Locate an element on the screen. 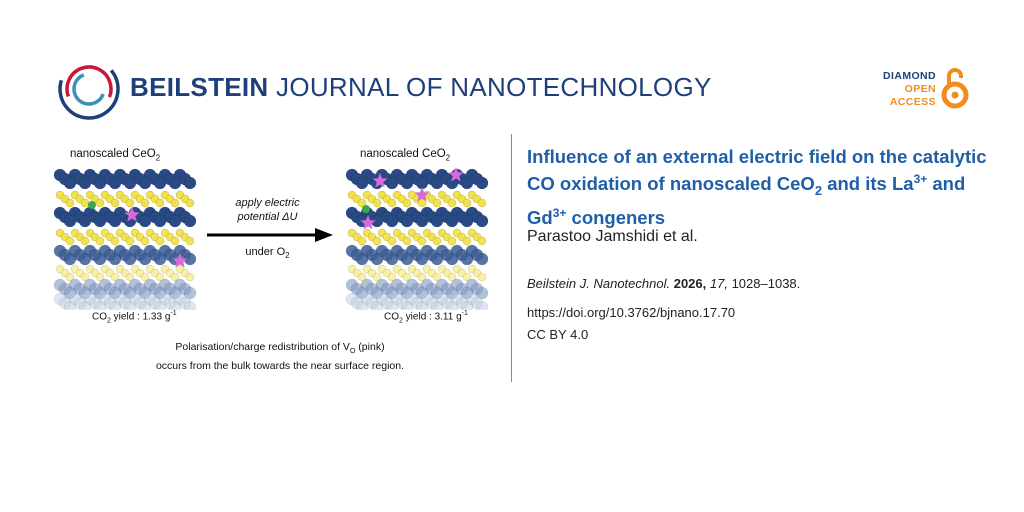  left-yield-label: CO2 yield : 1.33 g-1 is located at coordinates (134, 317).